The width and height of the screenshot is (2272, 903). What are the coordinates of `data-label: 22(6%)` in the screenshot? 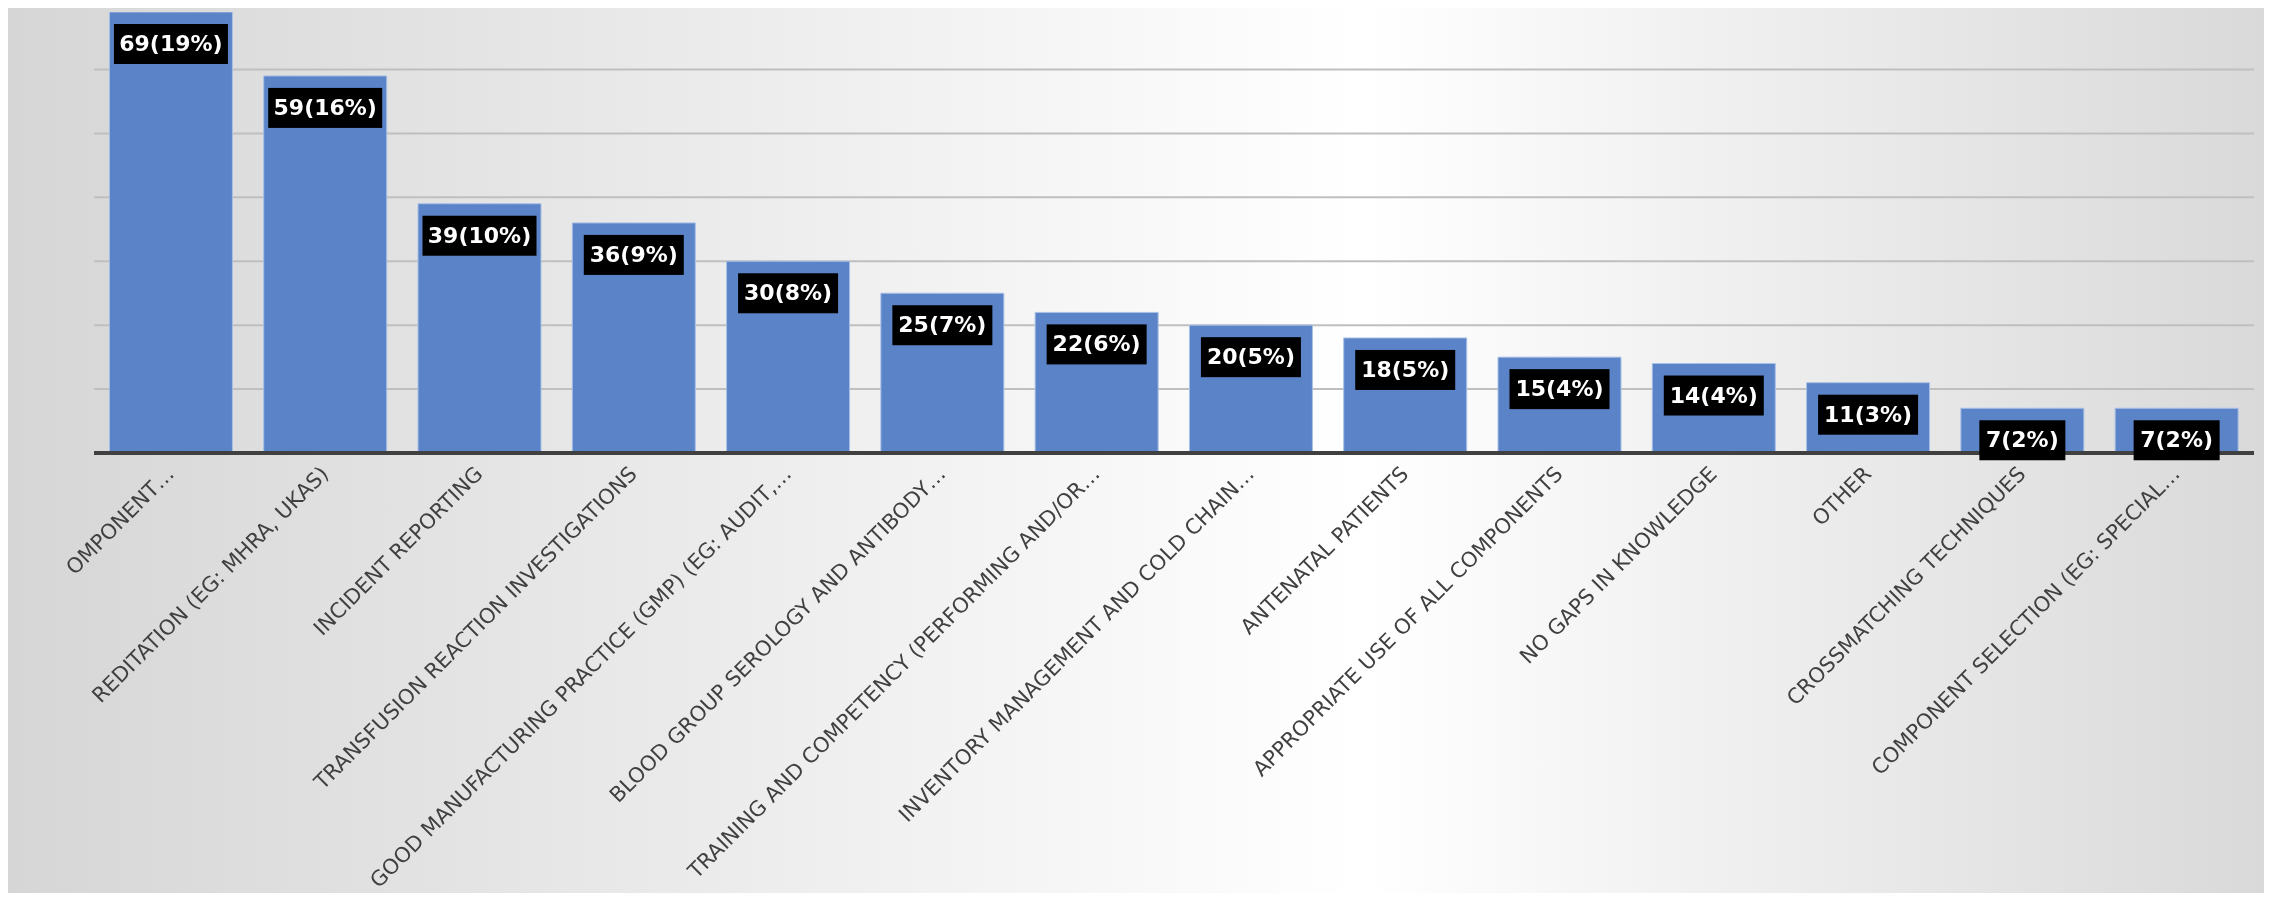 It's located at (1096, 344).